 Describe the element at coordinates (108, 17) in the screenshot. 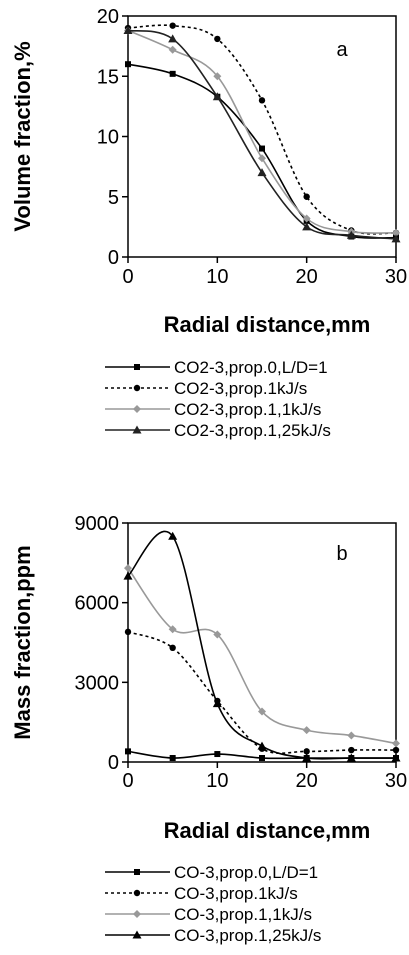

I see `y-tick-label: 20` at that location.